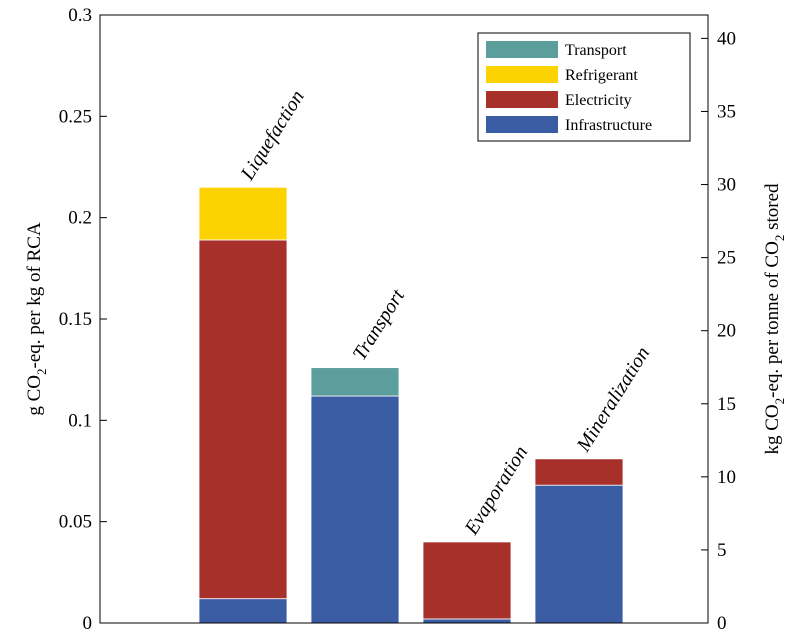 Image resolution: width=798 pixels, height=632 pixels. What do you see at coordinates (80, 420) in the screenshot?
I see `left-tick-label: 0.1` at bounding box center [80, 420].